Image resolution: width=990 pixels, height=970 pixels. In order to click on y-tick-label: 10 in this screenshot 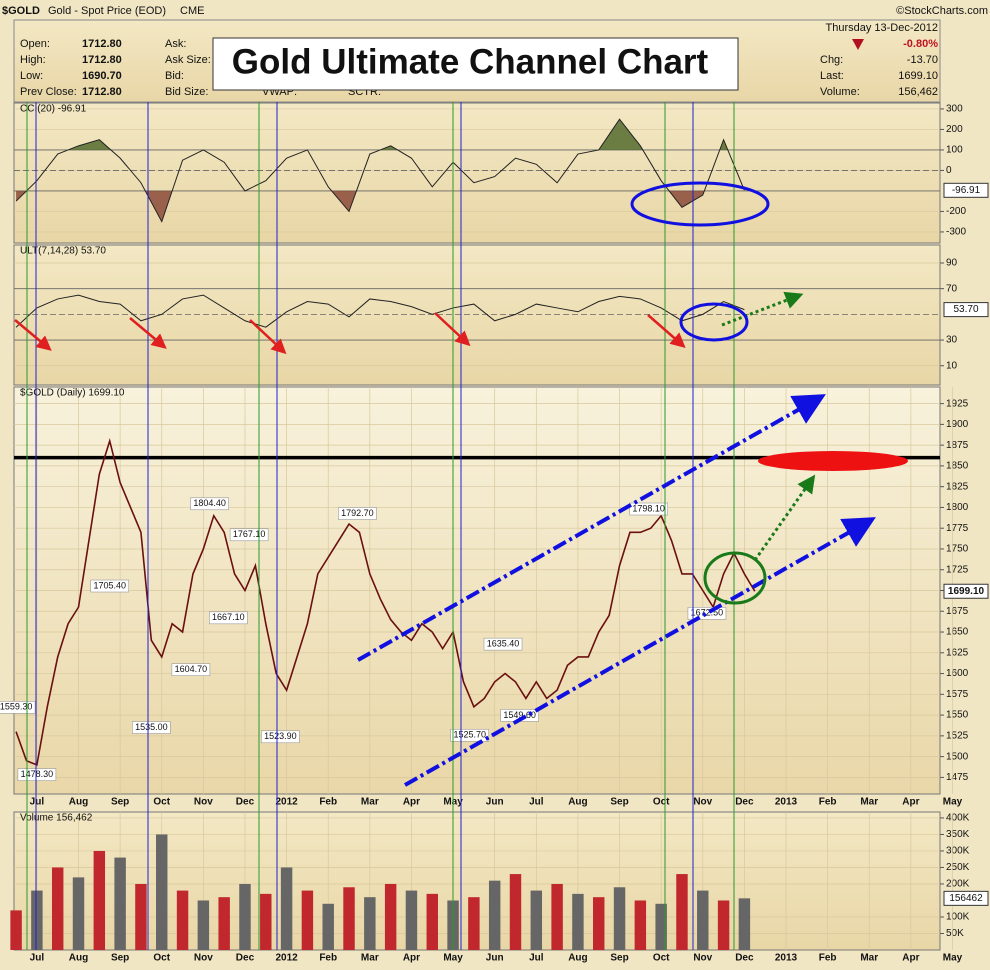, I will do `click(952, 365)`.